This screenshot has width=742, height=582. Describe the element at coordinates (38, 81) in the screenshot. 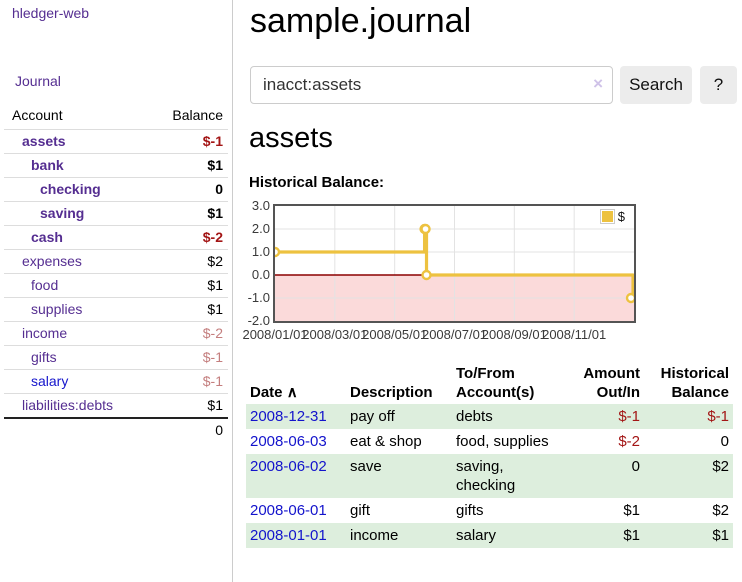

I see `sidebar-item-journal: Journal` at that location.